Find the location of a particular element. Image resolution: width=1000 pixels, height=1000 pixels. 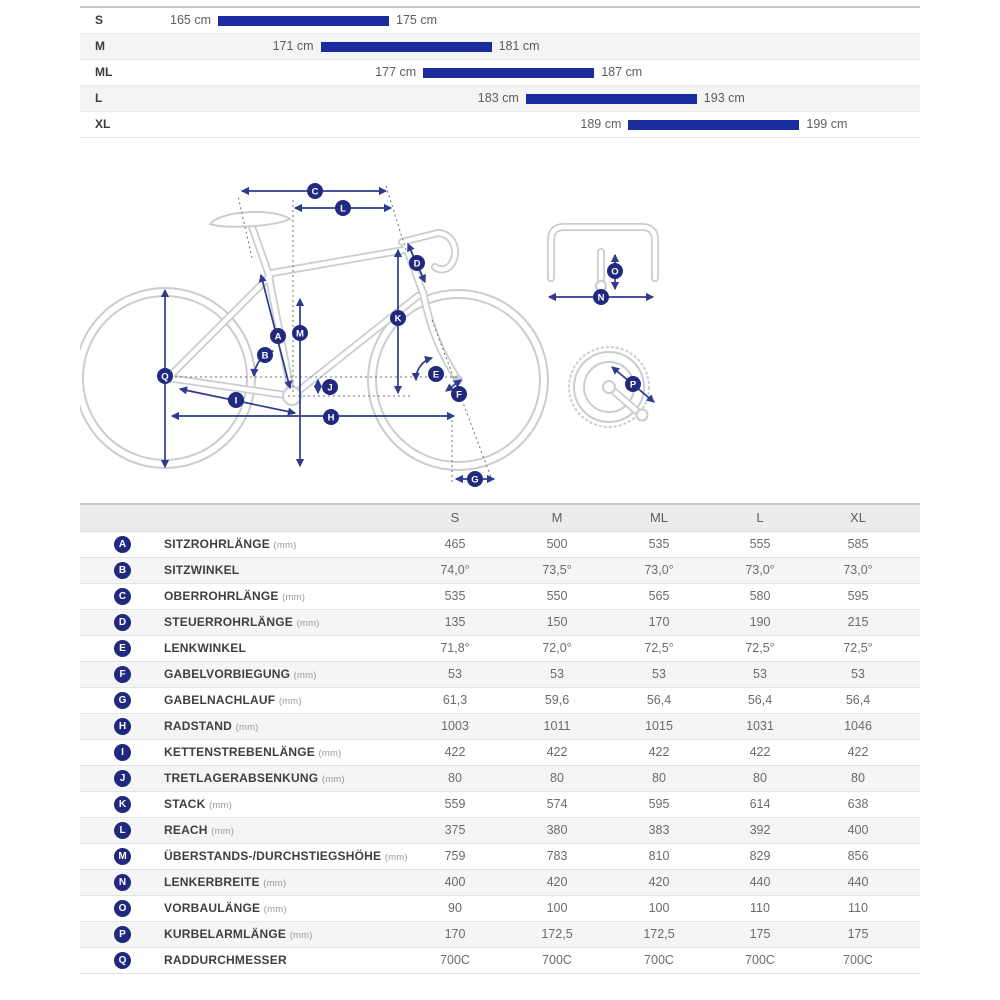

geometry-row-F: F GABELVORBIEGUNG (mm) 53 53 53 53 53 is located at coordinates (500, 675).